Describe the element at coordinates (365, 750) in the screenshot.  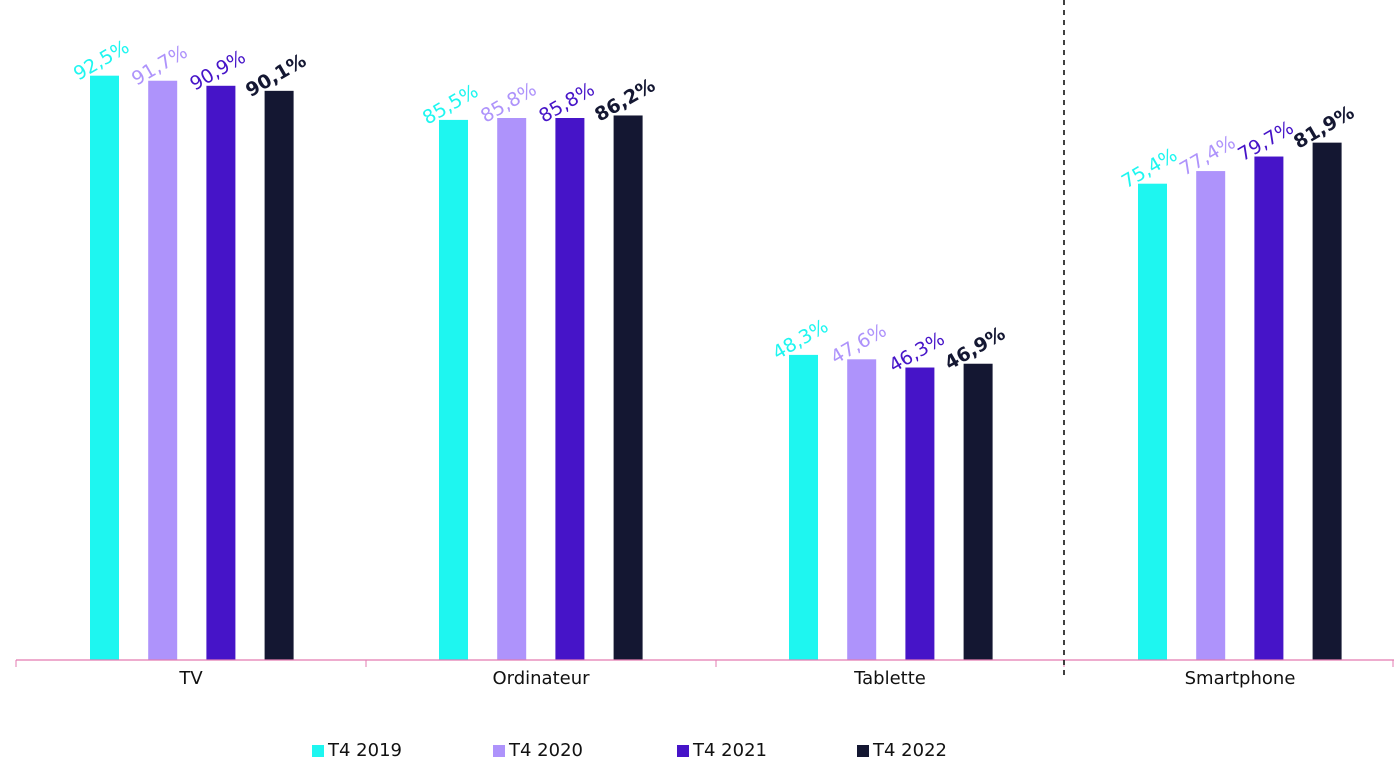
I see `legend-label: T4 2019` at that location.